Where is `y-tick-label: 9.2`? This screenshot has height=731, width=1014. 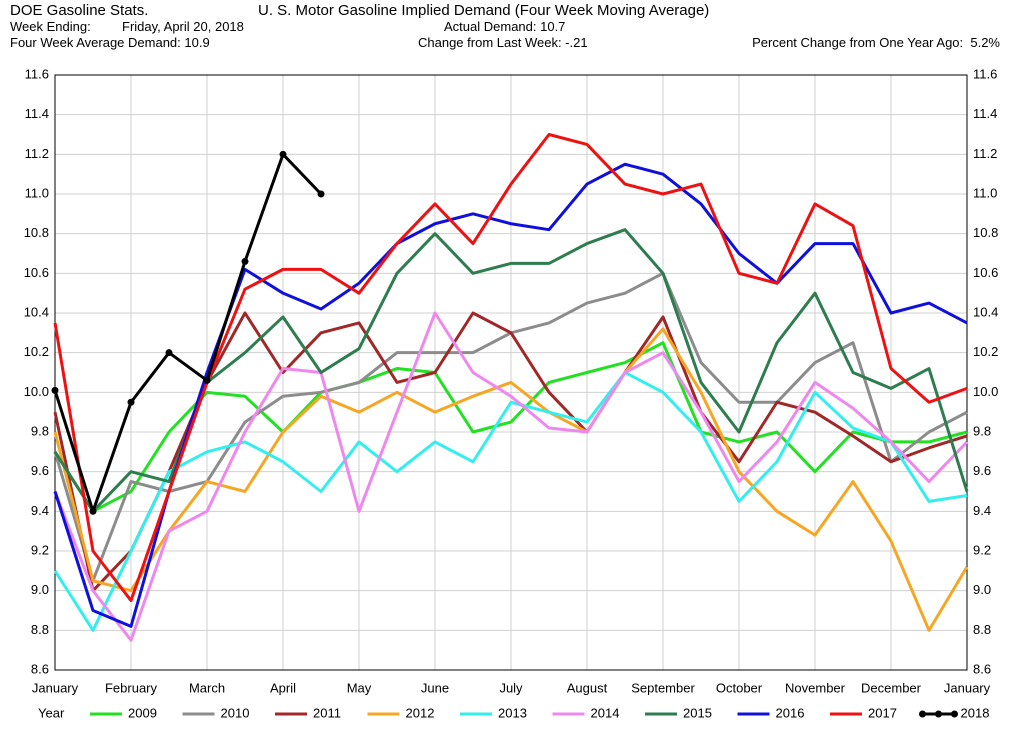 y-tick-label: 9.2 is located at coordinates (40, 549).